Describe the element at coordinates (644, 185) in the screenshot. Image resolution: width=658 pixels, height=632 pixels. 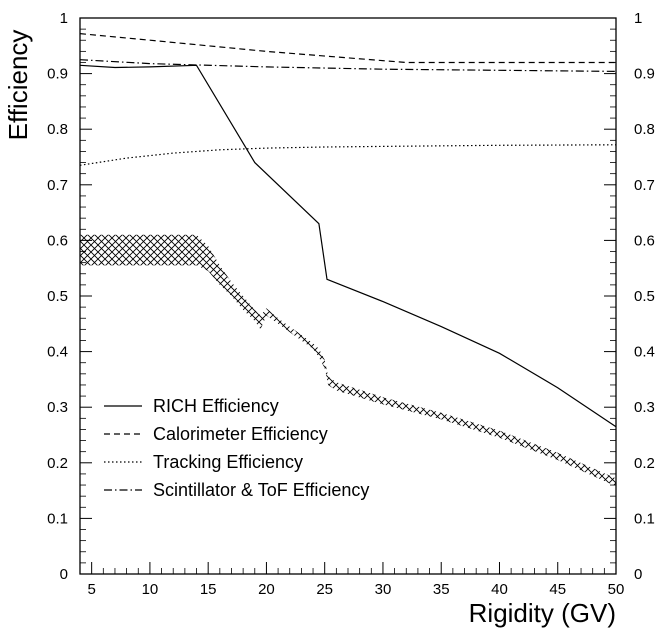
I see `y-tick-label-right: 0.7` at that location.